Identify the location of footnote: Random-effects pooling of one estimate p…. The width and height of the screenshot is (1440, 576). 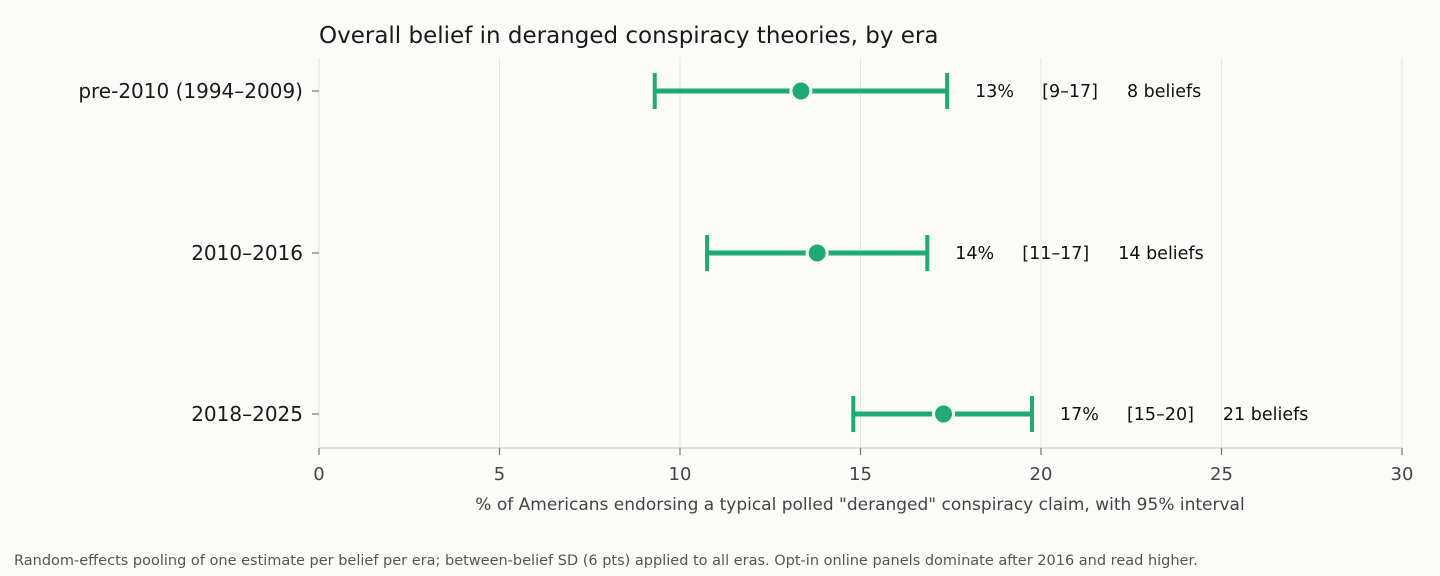
(606, 561).